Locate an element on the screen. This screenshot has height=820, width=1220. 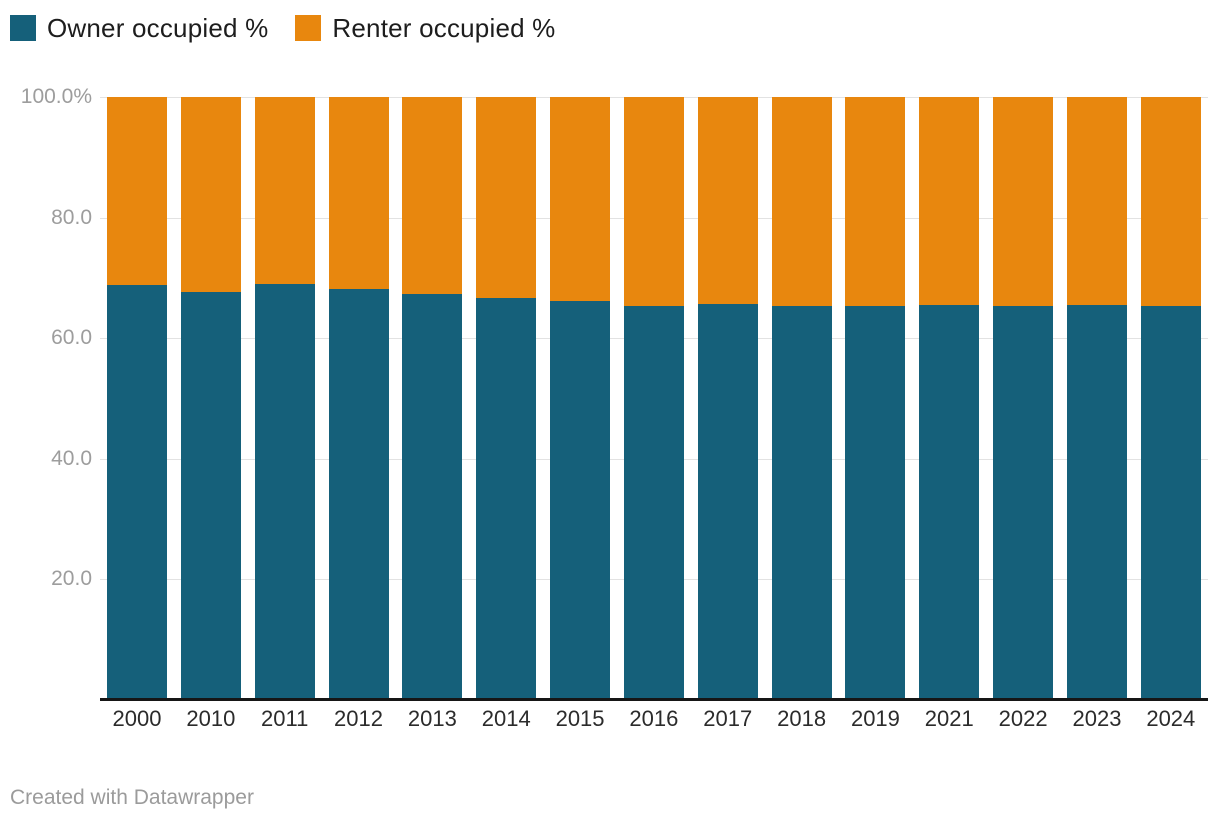
x-tick-label-2024: 2024 is located at coordinates (1171, 718).